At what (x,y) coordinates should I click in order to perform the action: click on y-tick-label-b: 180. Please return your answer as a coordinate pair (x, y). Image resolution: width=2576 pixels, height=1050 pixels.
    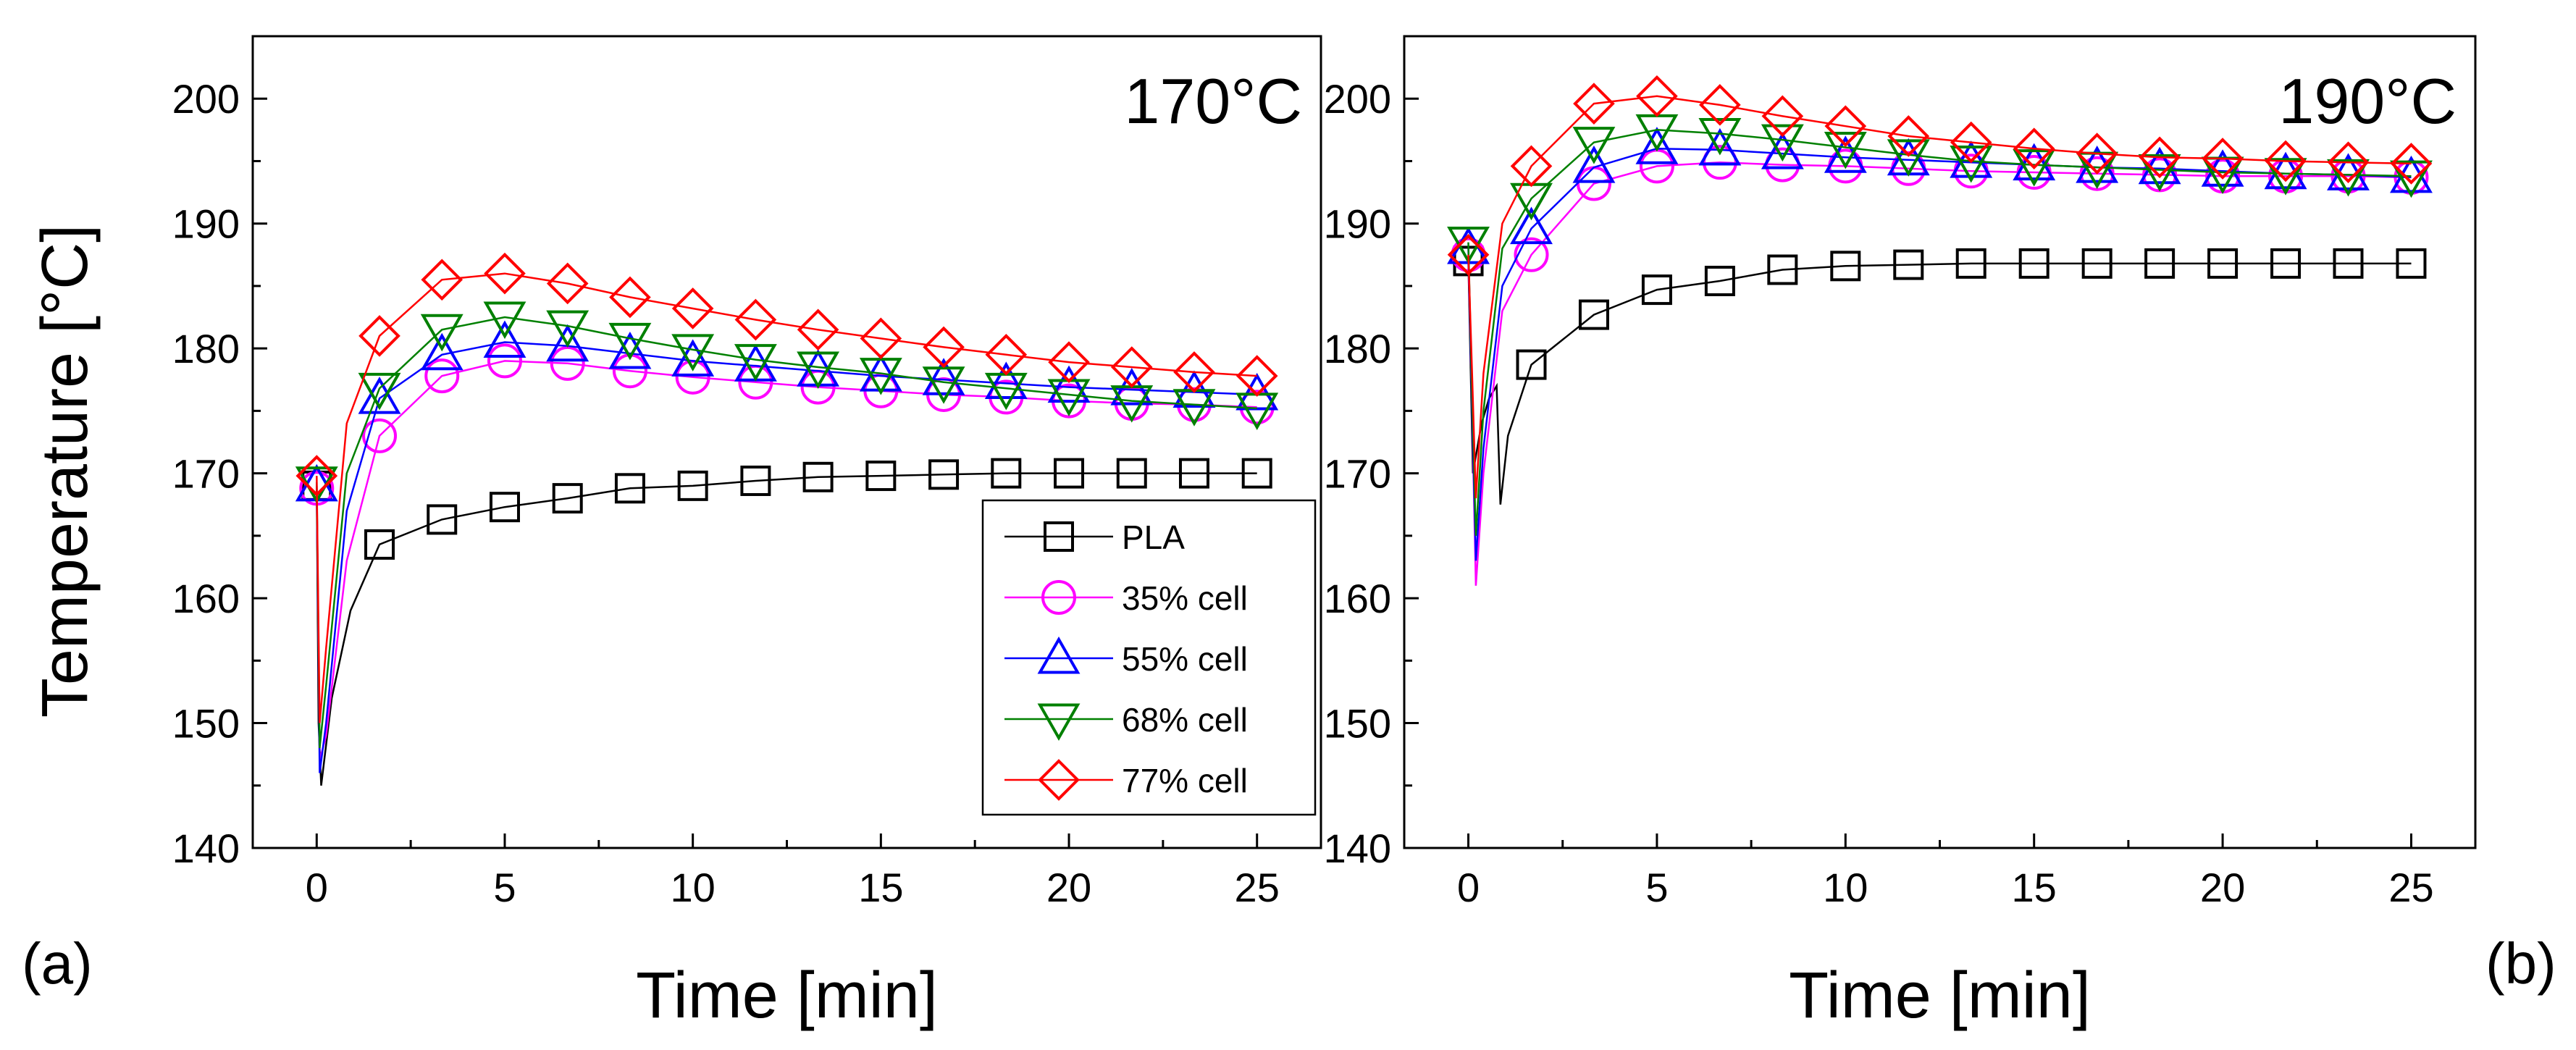
    Looking at the image, I should click on (1357, 348).